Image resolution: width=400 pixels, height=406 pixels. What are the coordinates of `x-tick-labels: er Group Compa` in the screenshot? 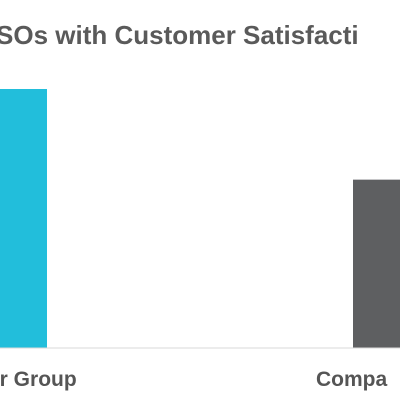 It's located at (193, 379).